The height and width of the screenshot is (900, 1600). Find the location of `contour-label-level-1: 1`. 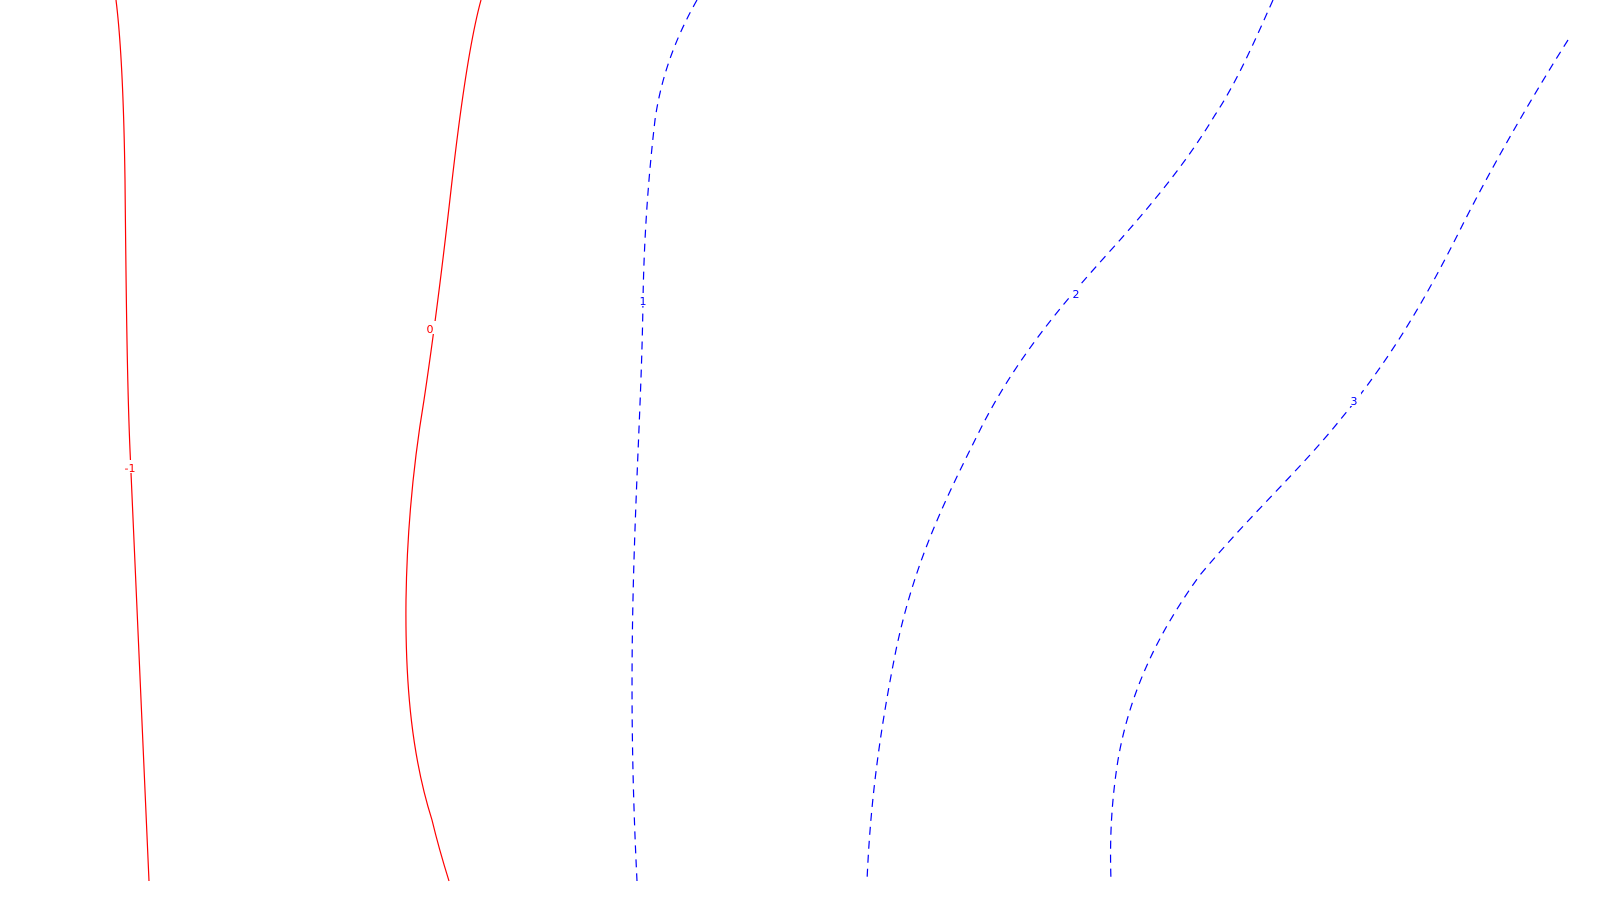

contour-label-level-1: 1 is located at coordinates (643, 301).